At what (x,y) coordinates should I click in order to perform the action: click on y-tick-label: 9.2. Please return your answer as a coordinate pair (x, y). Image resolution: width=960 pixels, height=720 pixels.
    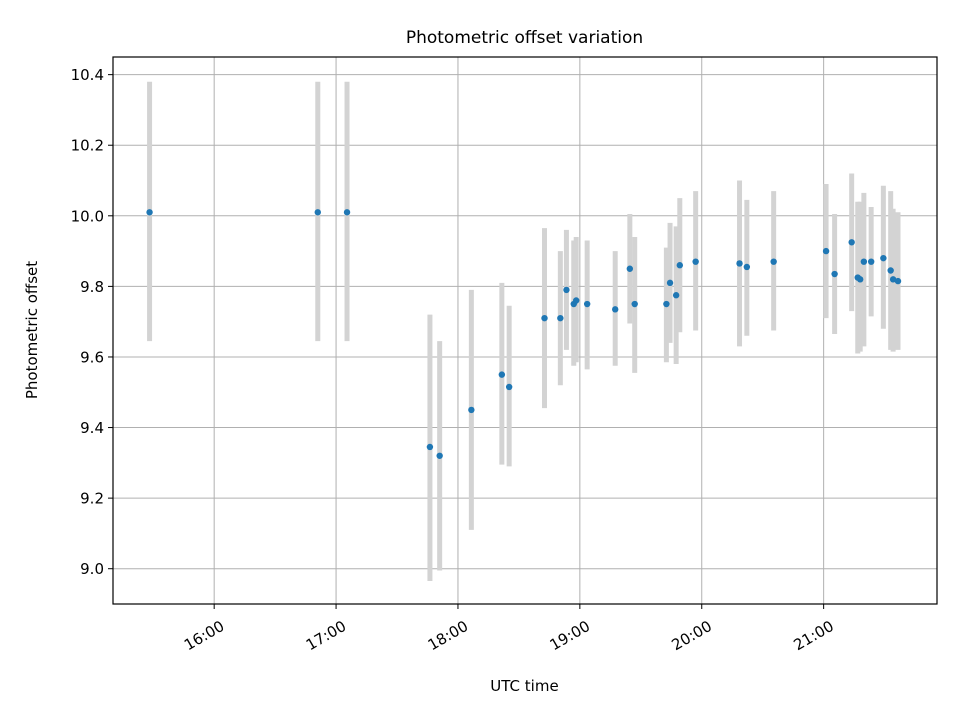
    Looking at the image, I should click on (92, 499).